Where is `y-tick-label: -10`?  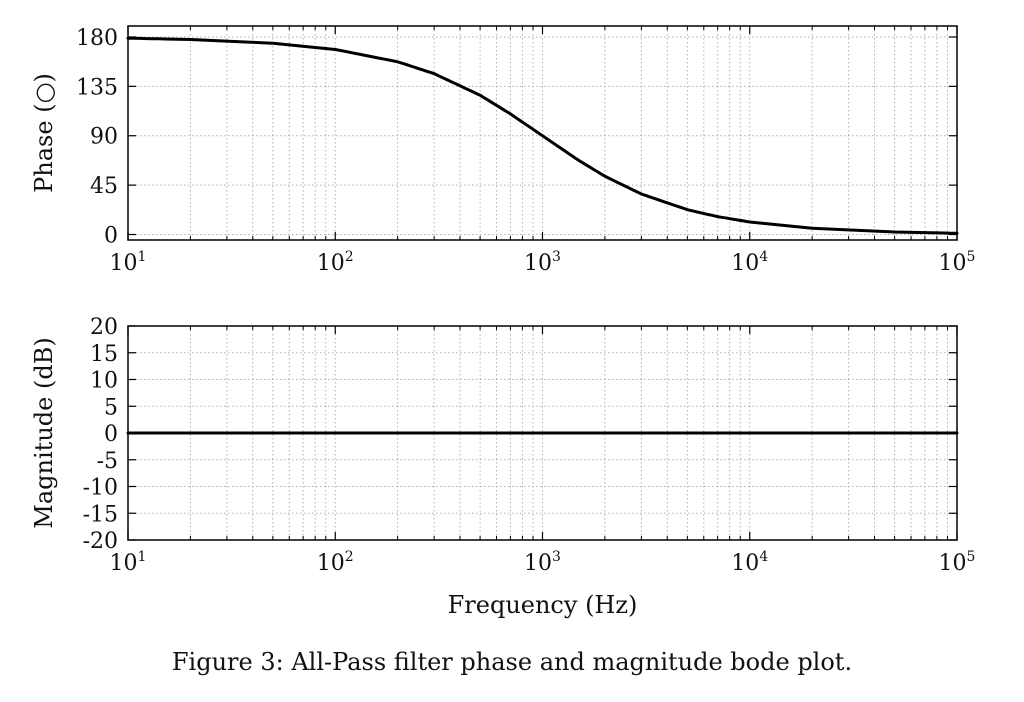
y-tick-label: -10 is located at coordinates (100, 488).